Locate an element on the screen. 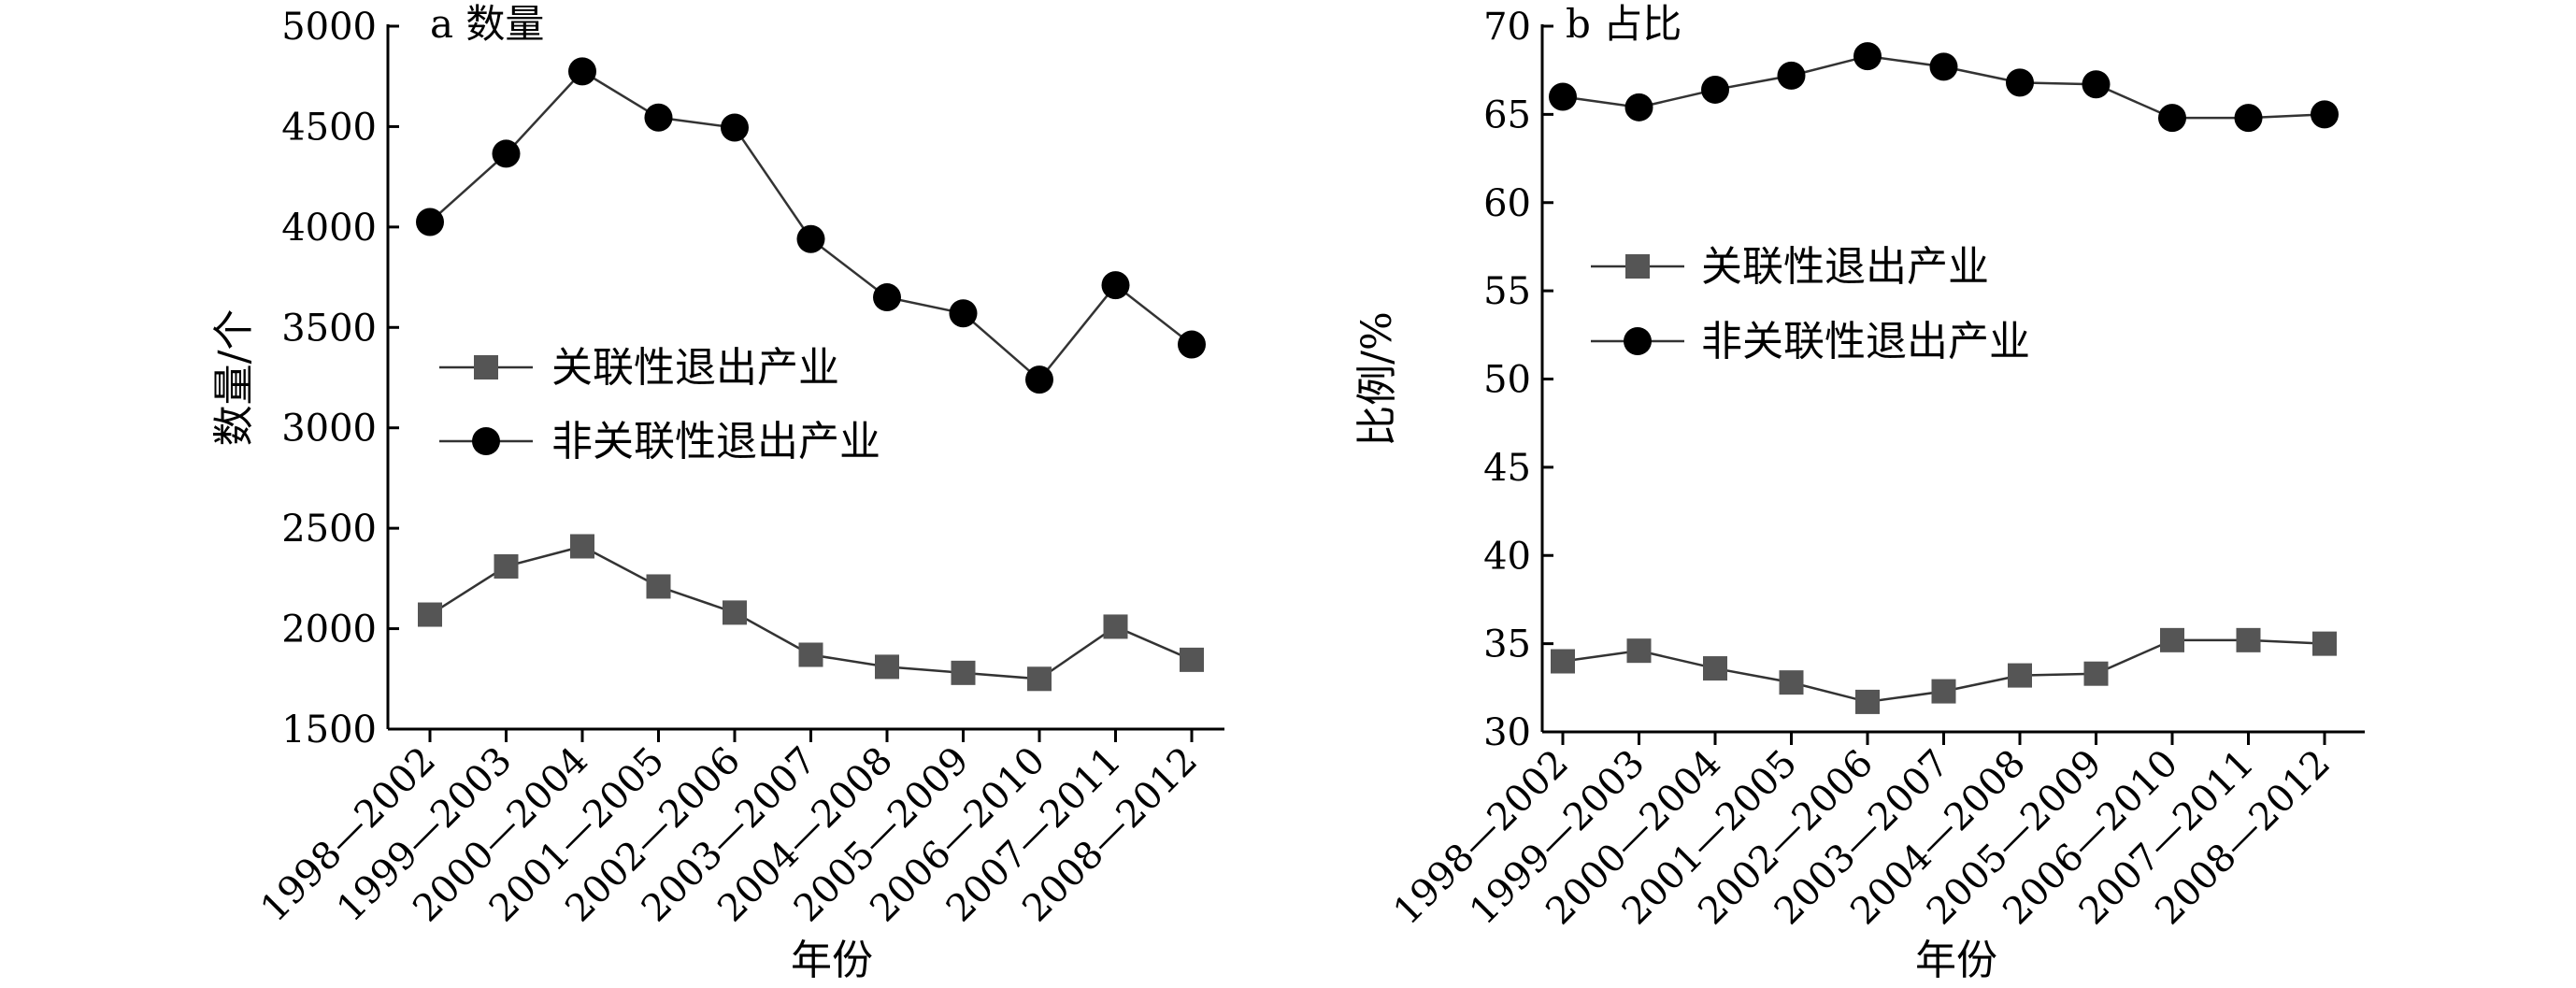 The width and height of the screenshot is (2576, 988). y-tick-label: 55 is located at coordinates (1507, 291).